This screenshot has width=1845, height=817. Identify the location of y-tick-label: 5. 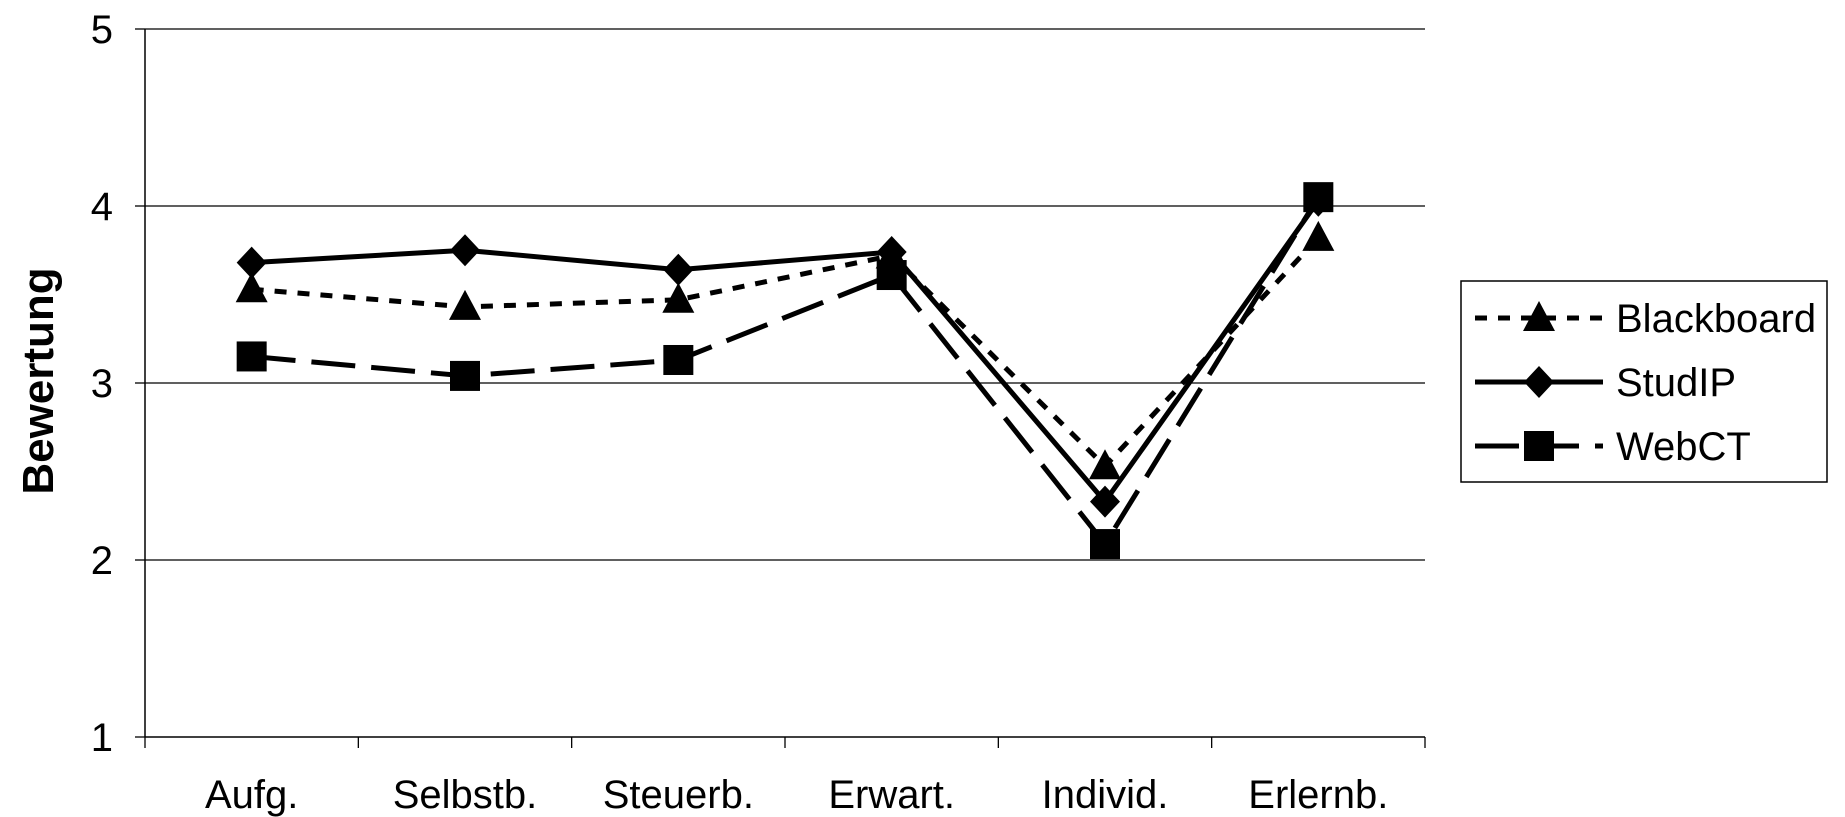
(102, 30).